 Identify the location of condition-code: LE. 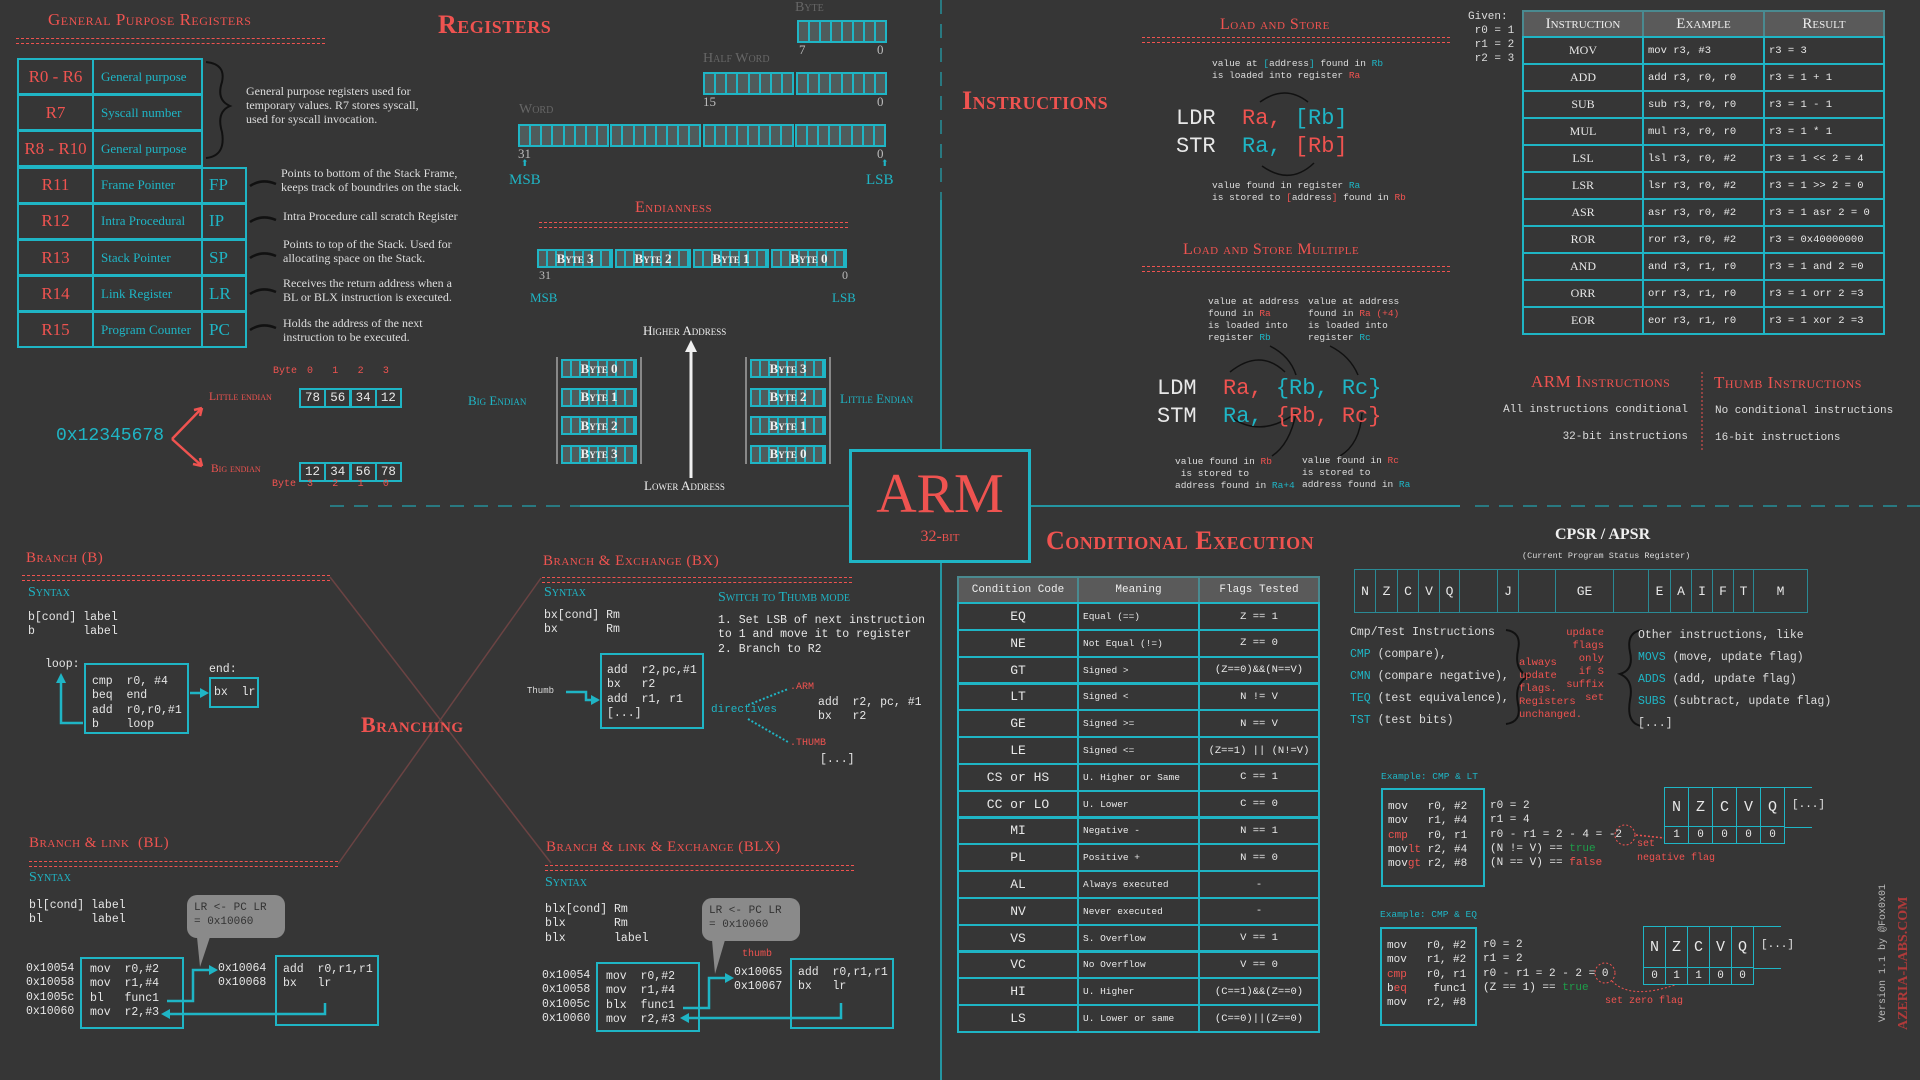
(1018, 750).